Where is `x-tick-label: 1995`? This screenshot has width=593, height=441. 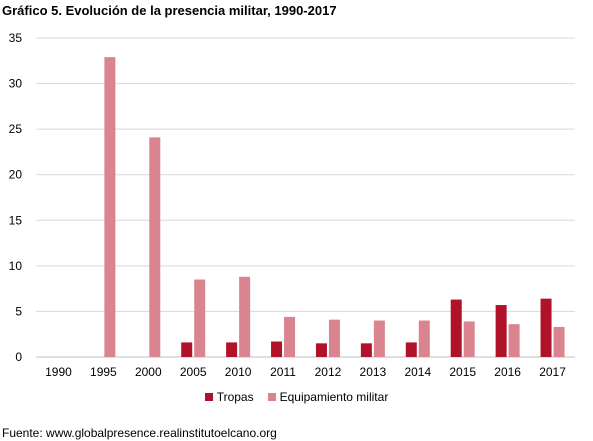 x-tick-label: 1995 is located at coordinates (103, 372).